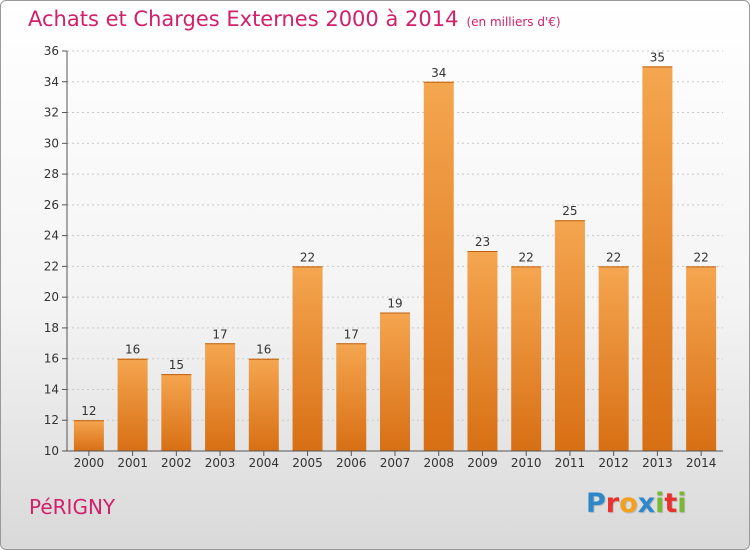  I want to click on x-tick-label: 2009, so click(482, 463).